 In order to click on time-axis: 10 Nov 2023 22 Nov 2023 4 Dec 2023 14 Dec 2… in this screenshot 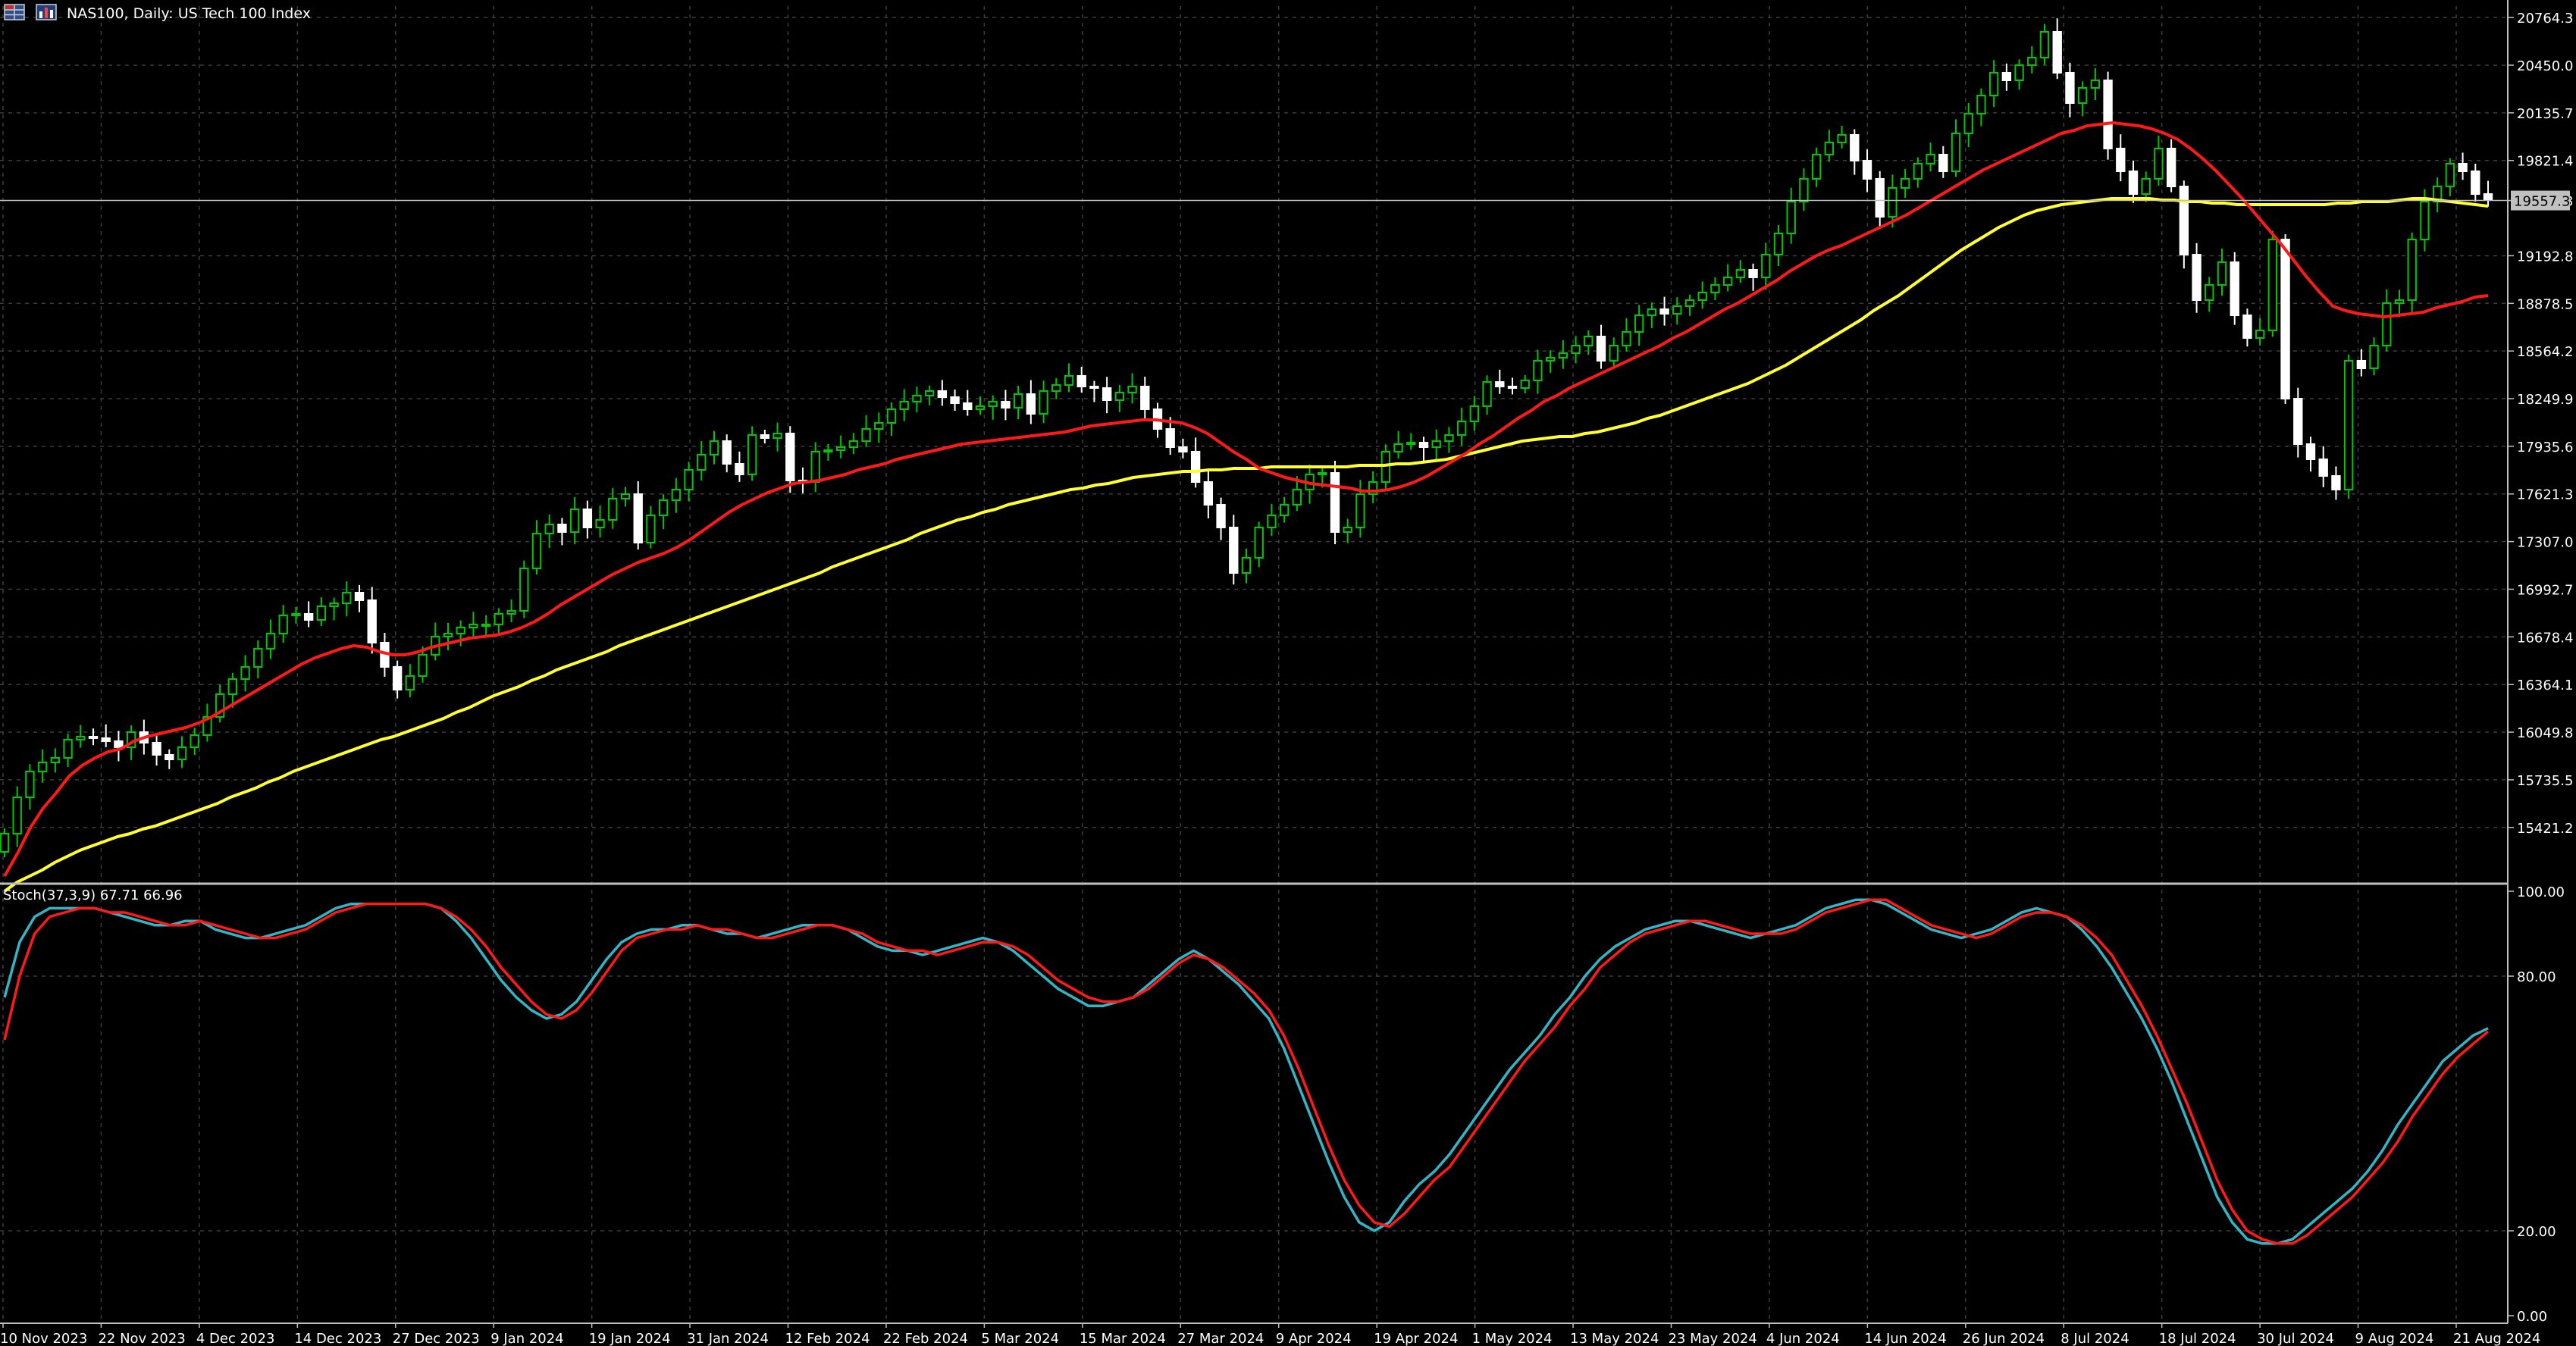, I will do `click(1270, 1334)`.